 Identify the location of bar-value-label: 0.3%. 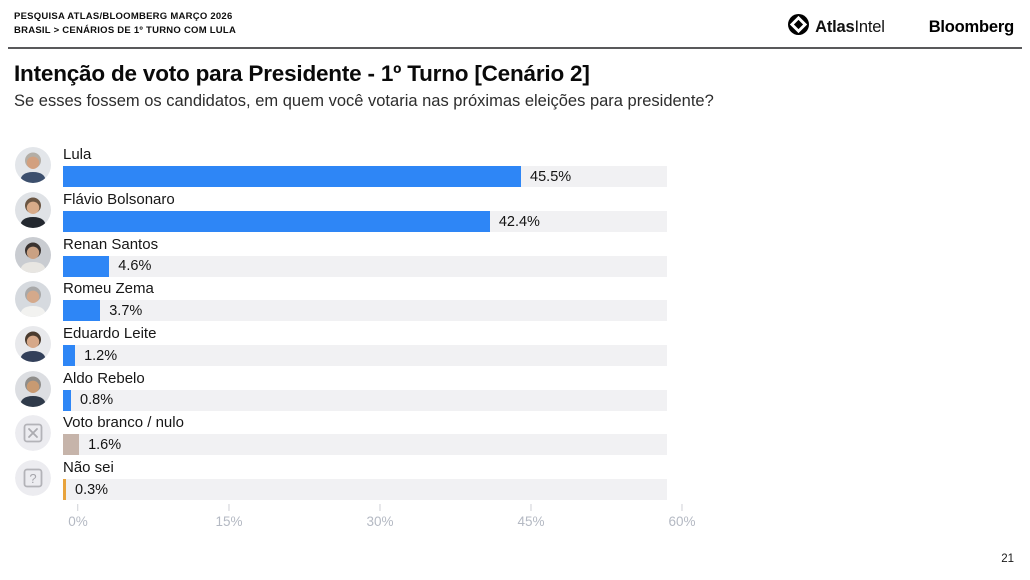
(92, 489).